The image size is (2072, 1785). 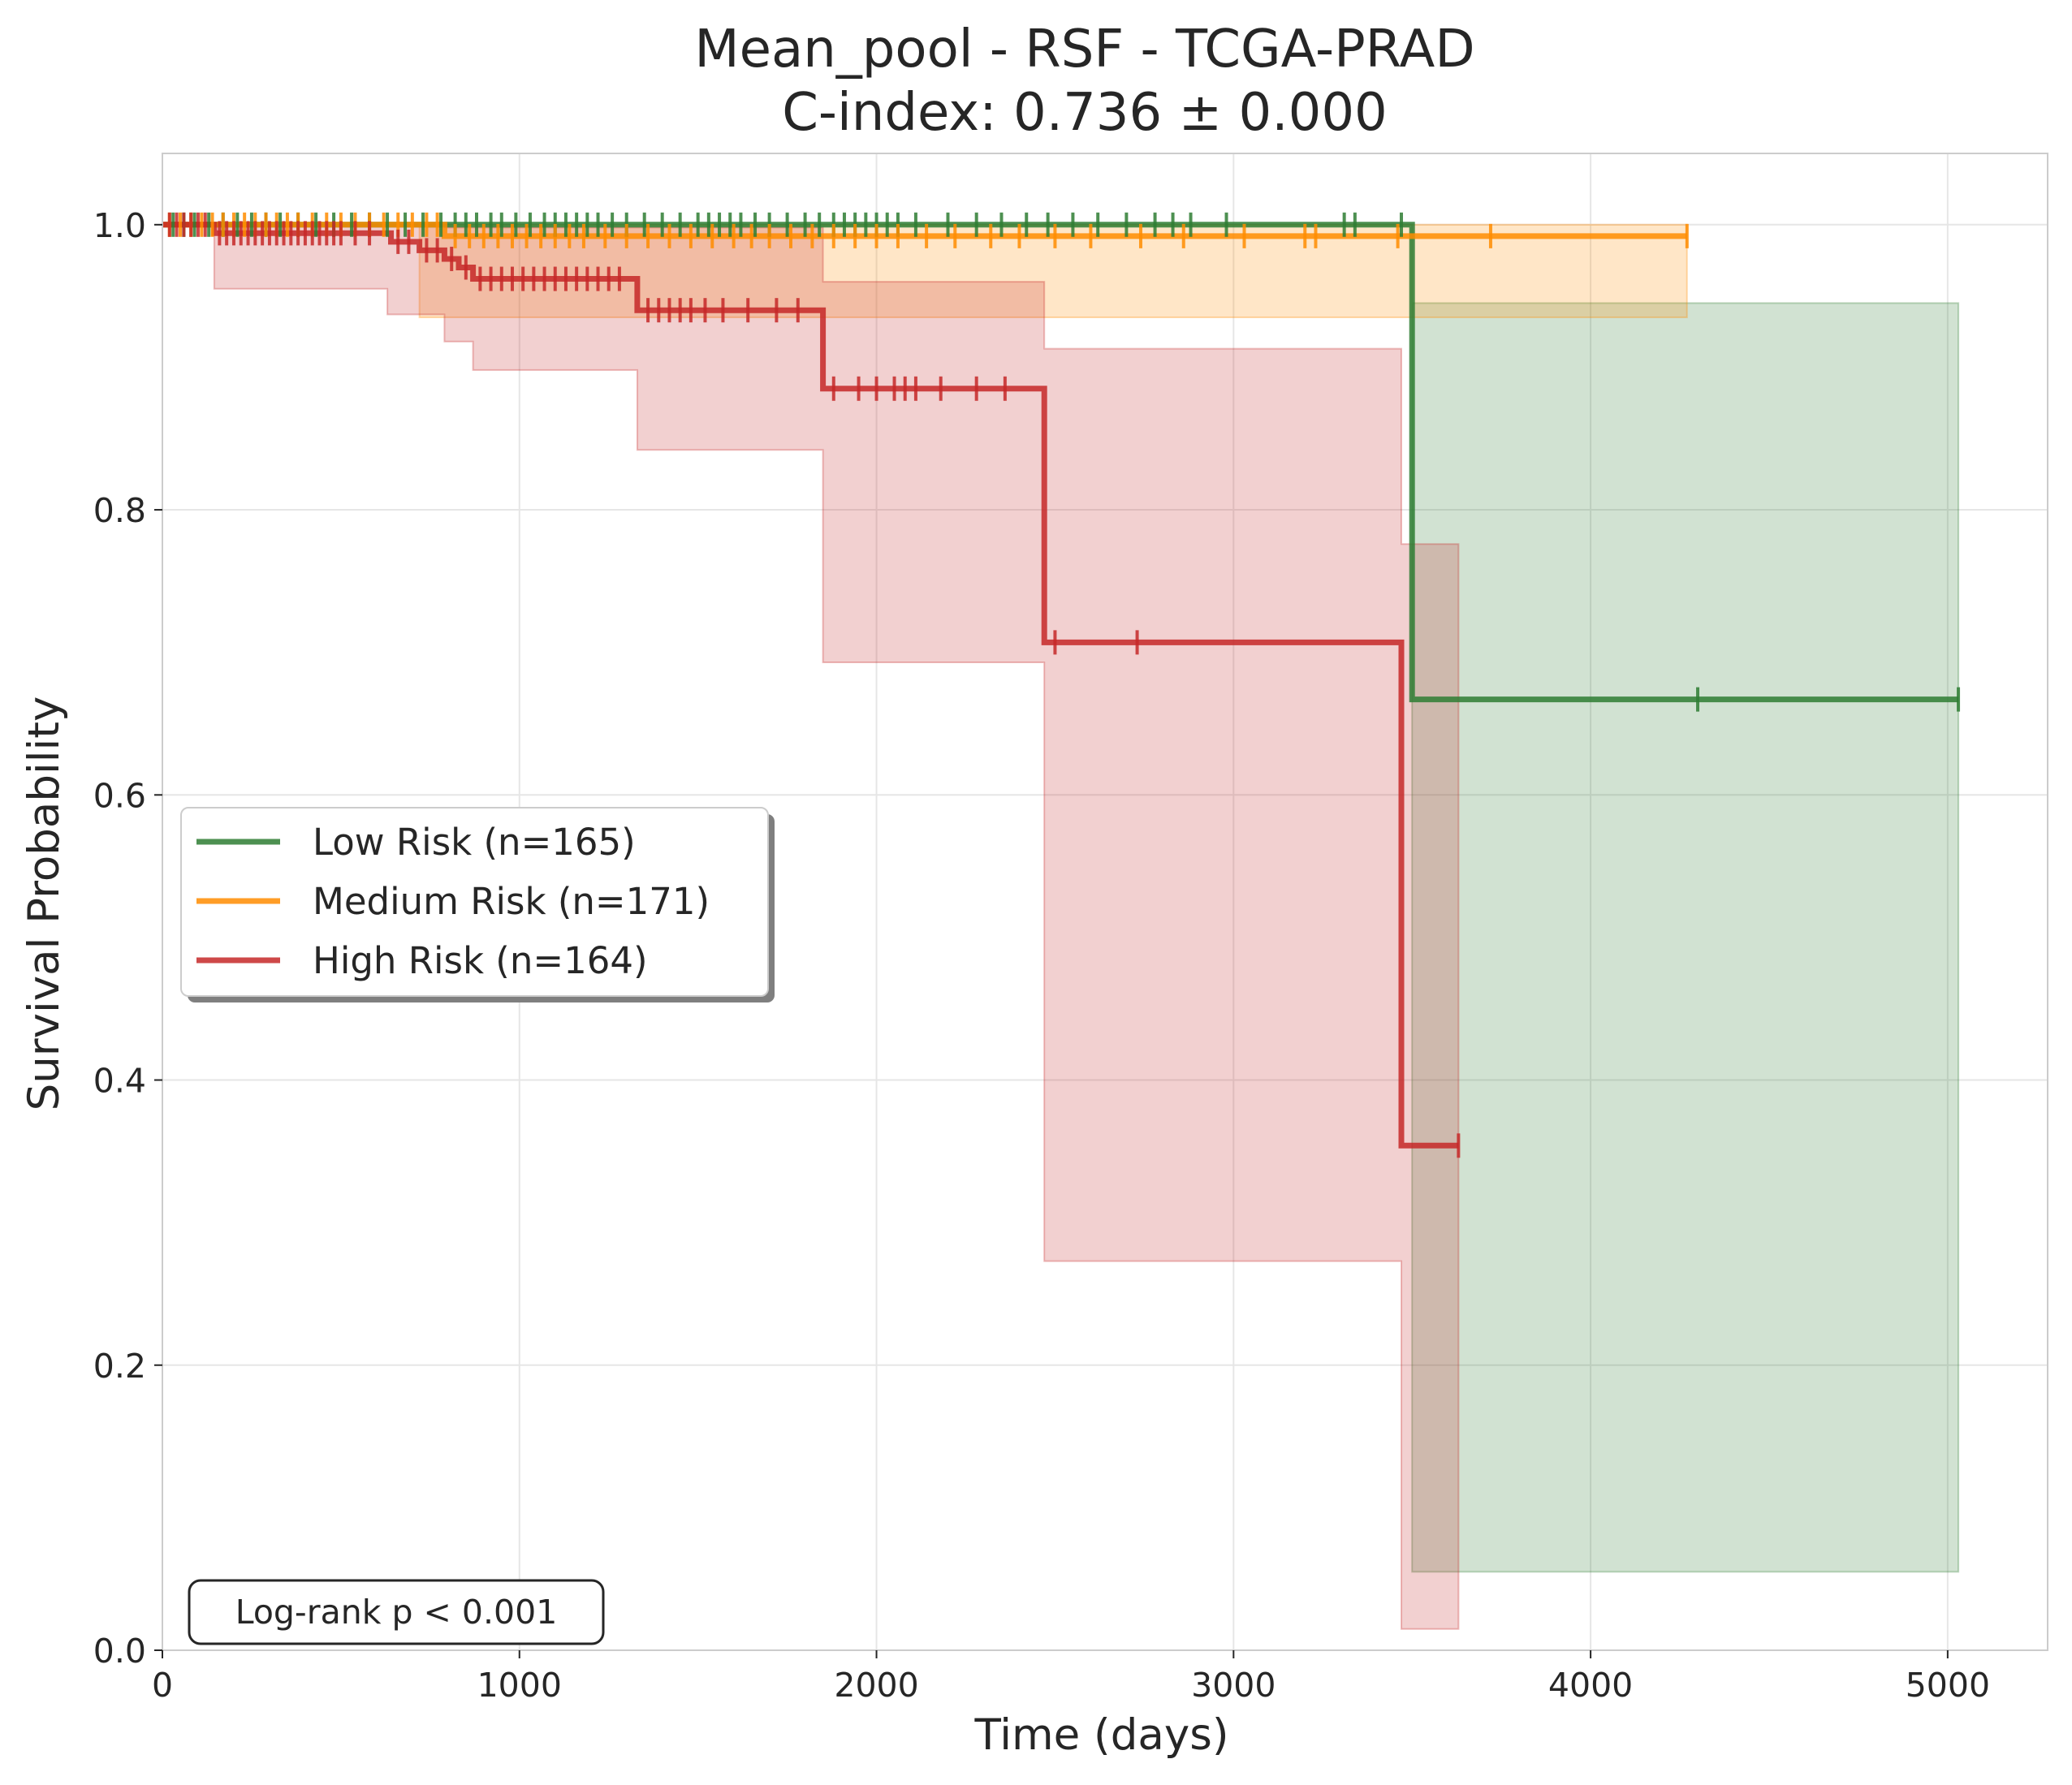 I want to click on x-tick-label: 1000, so click(x=519, y=1686).